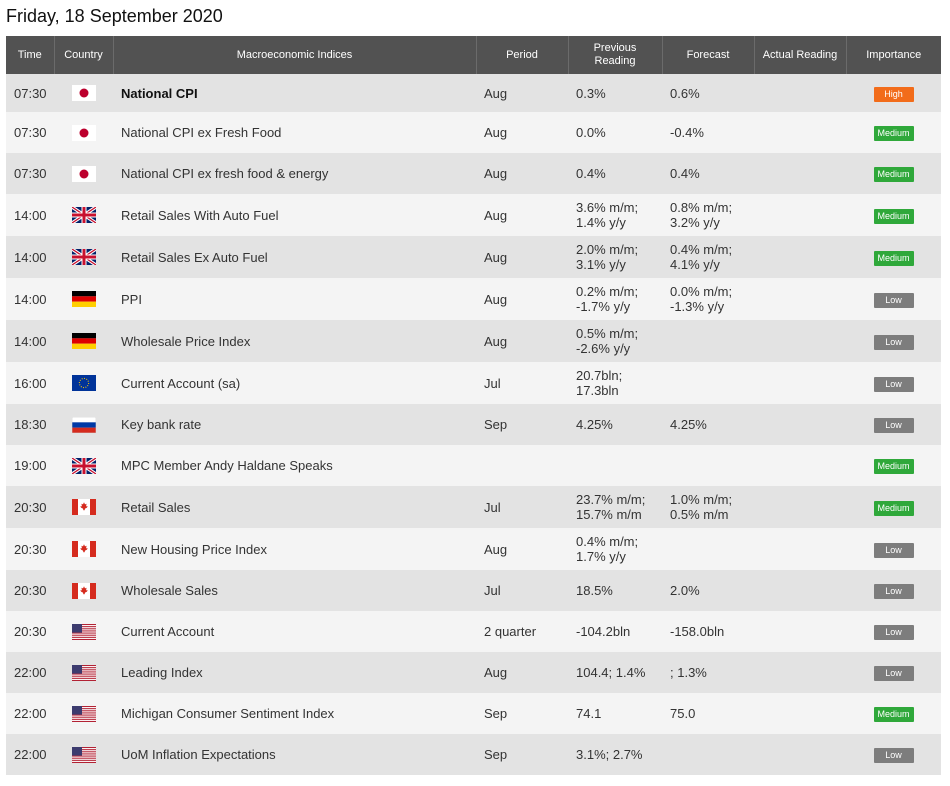 This screenshot has height=786, width=950. Describe the element at coordinates (294, 93) in the screenshot. I see `event-name: National CPI` at that location.